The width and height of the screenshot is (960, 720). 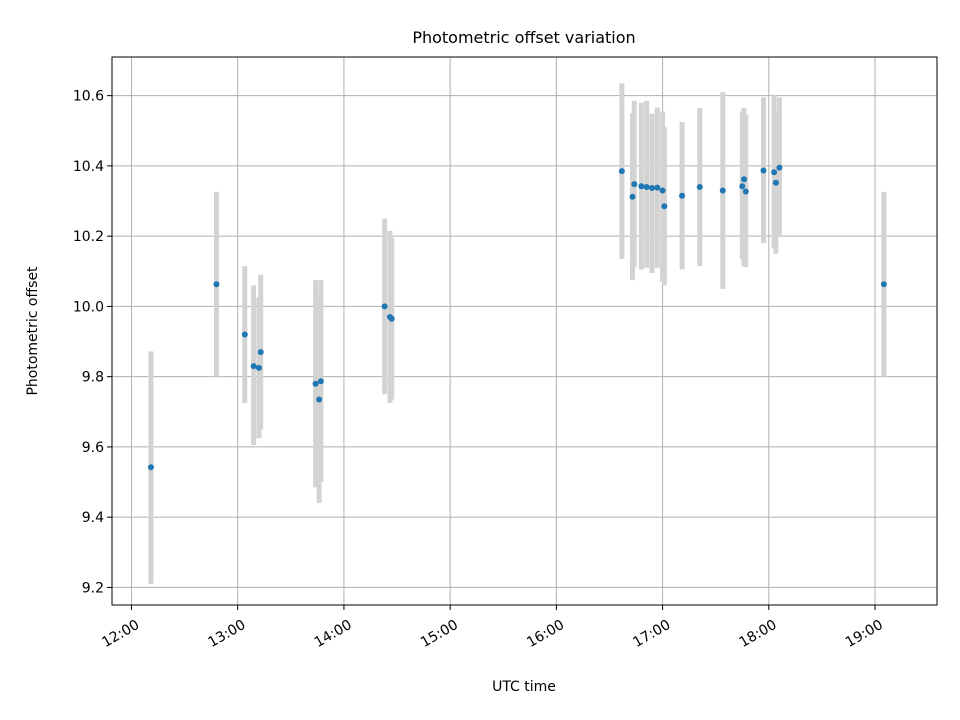 I want to click on x-axis-label: UTC time, so click(x=524, y=687).